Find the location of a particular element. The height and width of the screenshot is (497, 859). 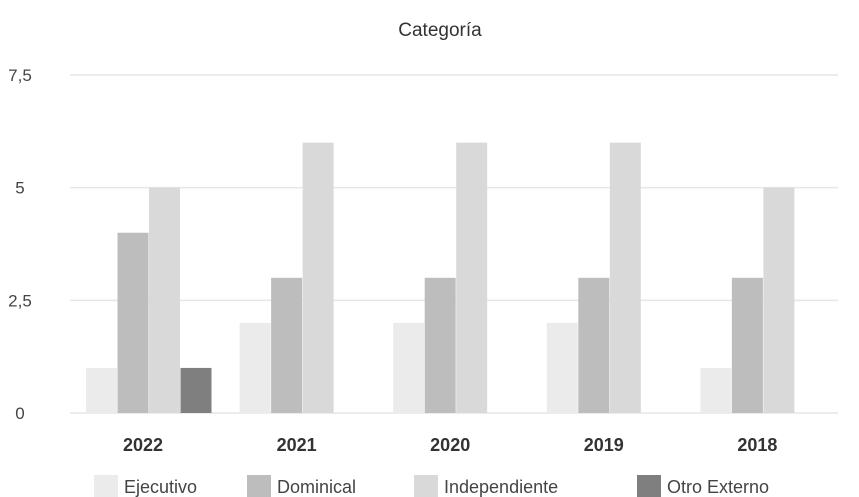

x-tick-label: 2020 is located at coordinates (450, 445).